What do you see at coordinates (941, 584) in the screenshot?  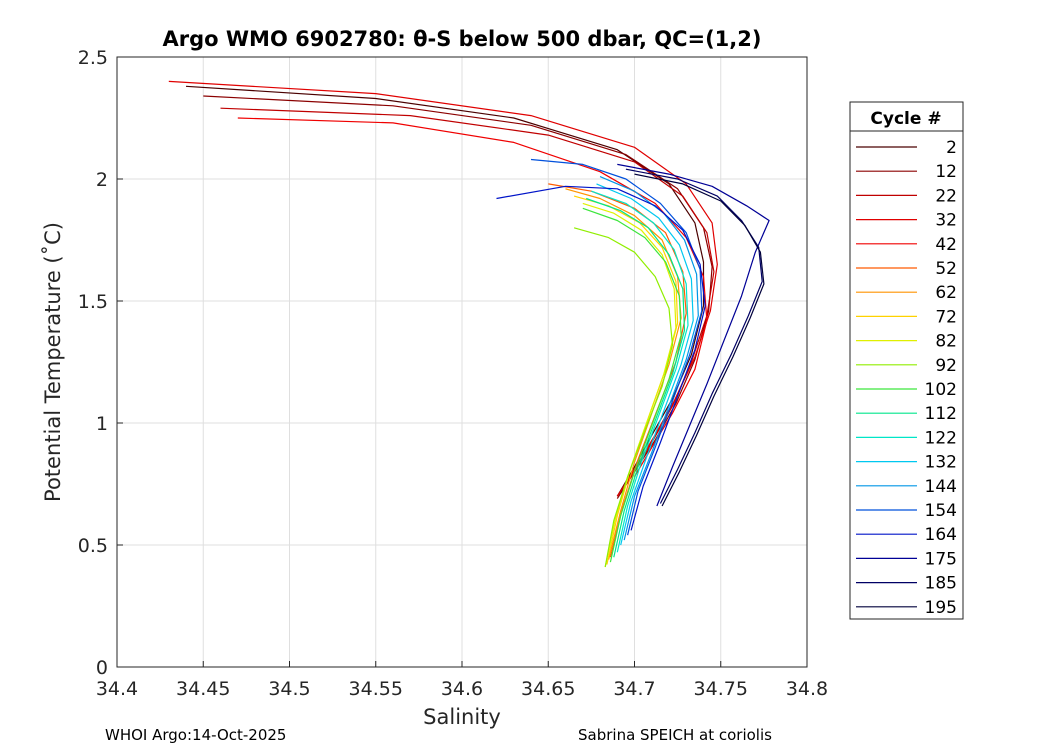 I see `legend-label: 185` at bounding box center [941, 584].